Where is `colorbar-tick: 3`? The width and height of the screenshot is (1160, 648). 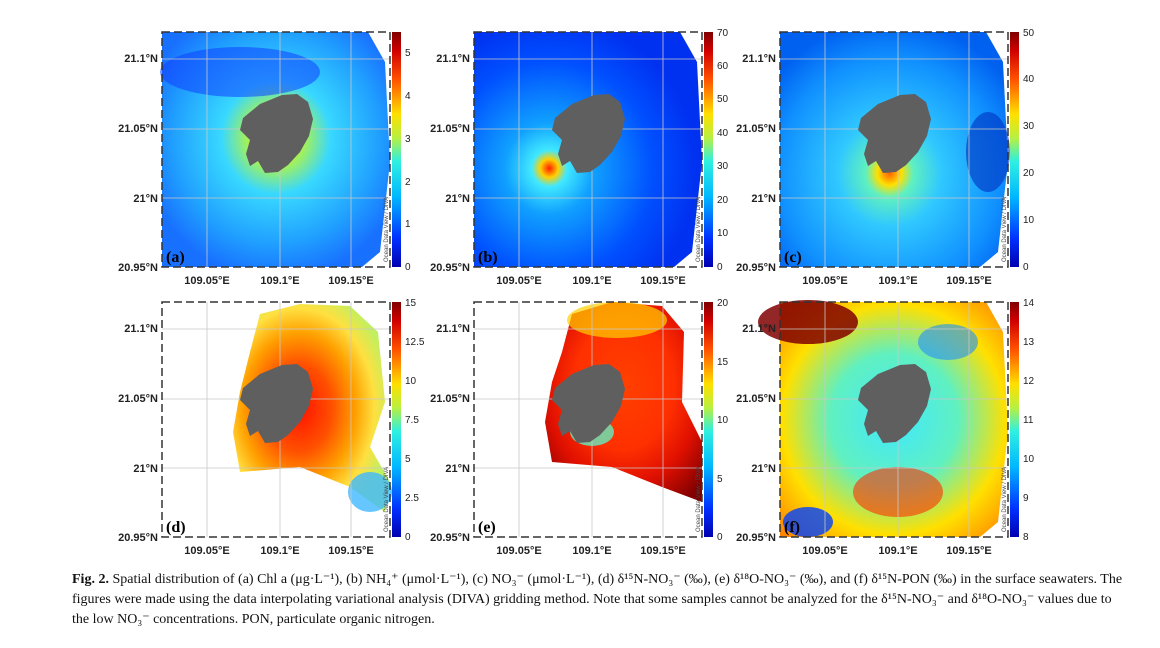
colorbar-tick: 3 is located at coordinates (408, 139).